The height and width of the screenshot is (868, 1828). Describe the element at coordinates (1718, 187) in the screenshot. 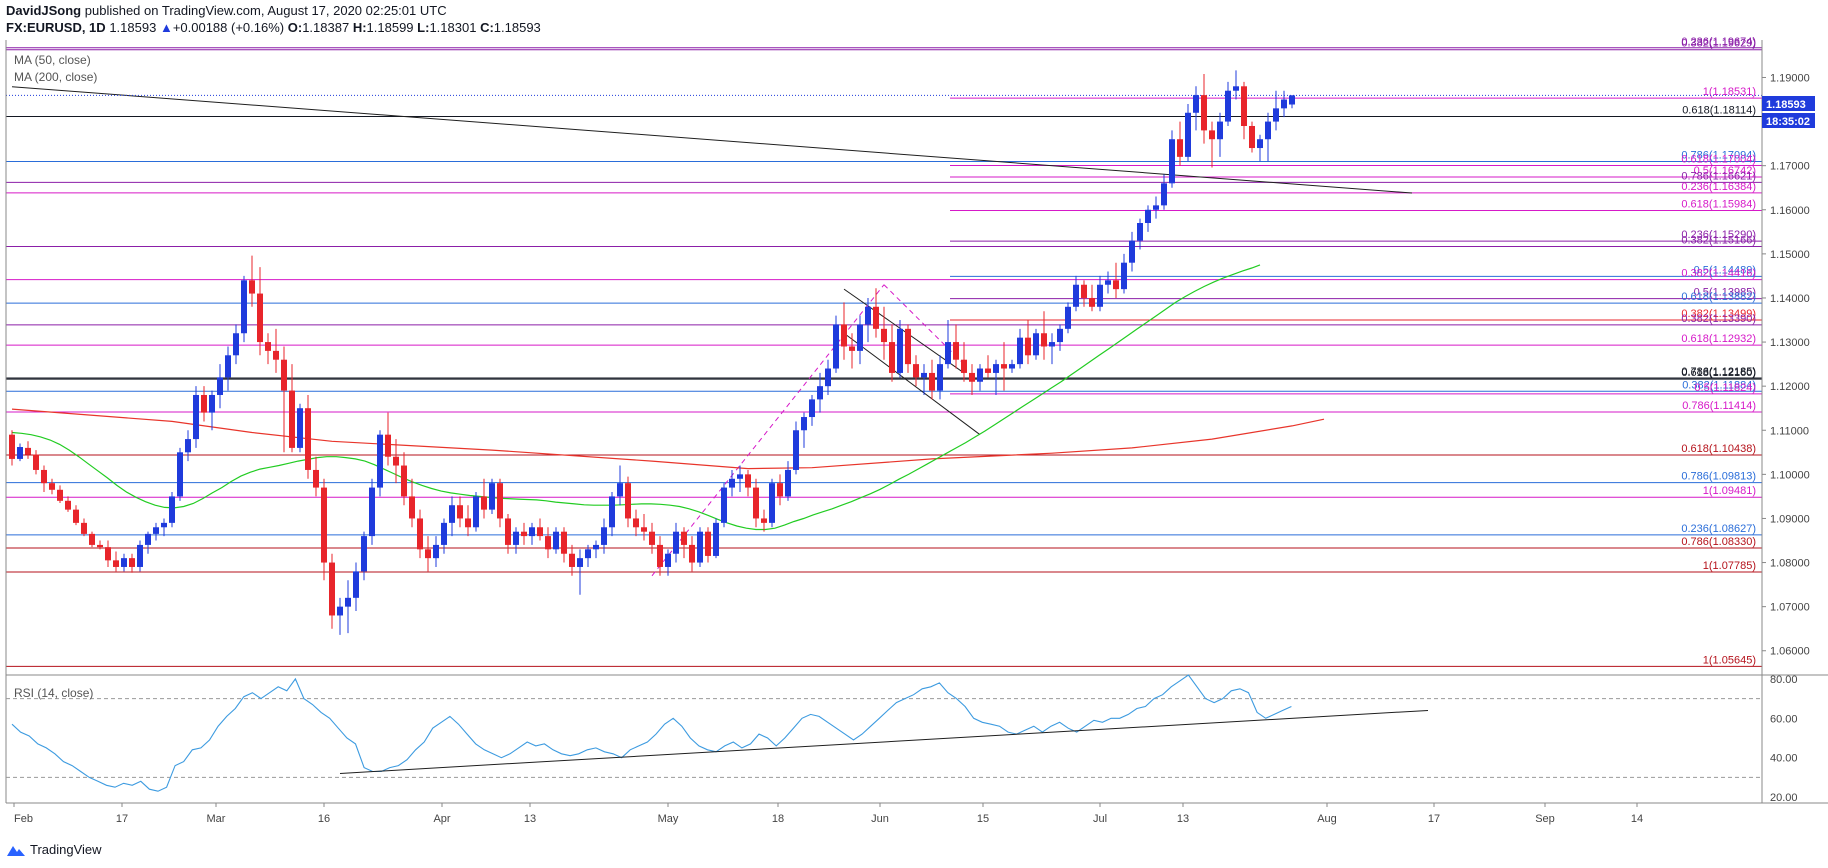

I see `fib-level-label: 0.236(1.16384)` at that location.